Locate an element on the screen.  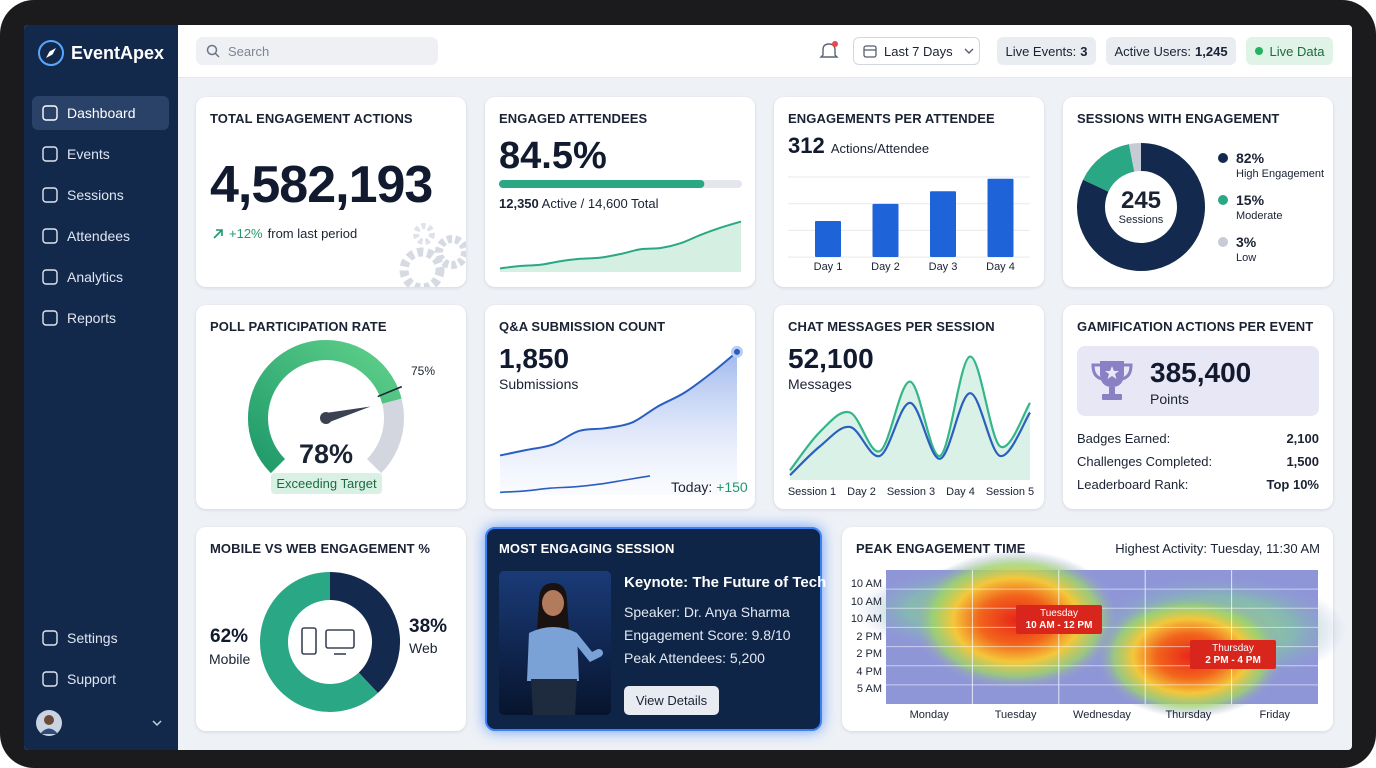
device-icons is located at coordinates (328, 641).